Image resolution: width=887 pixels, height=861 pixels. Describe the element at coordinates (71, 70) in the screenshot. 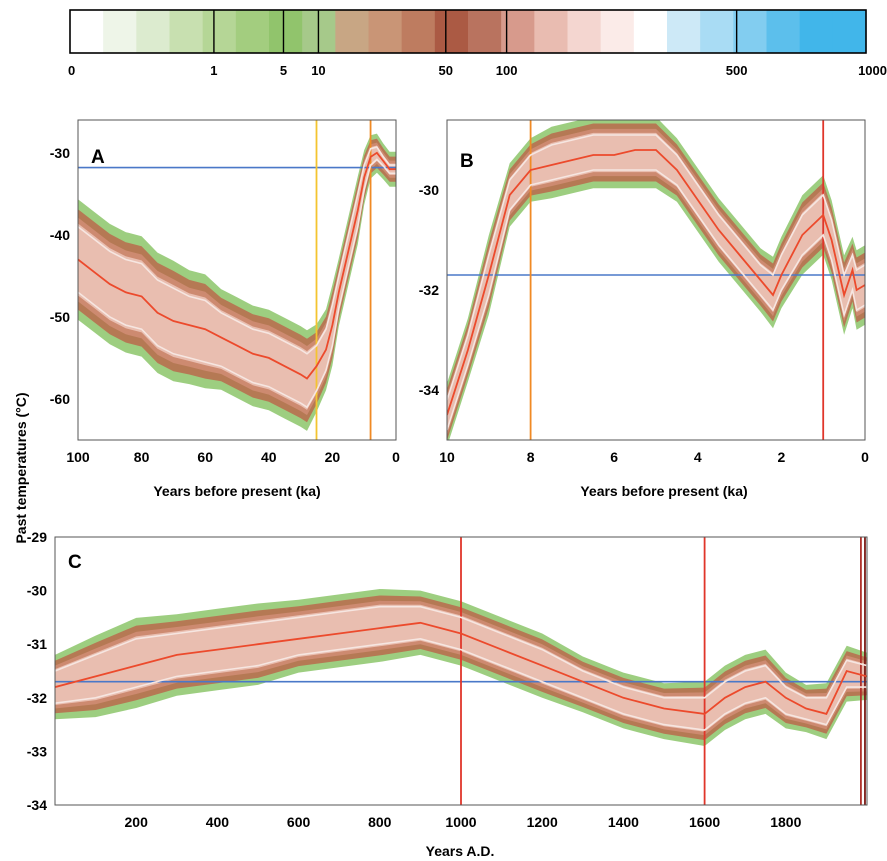

I see `color-scale-tick-label: 0` at that location.